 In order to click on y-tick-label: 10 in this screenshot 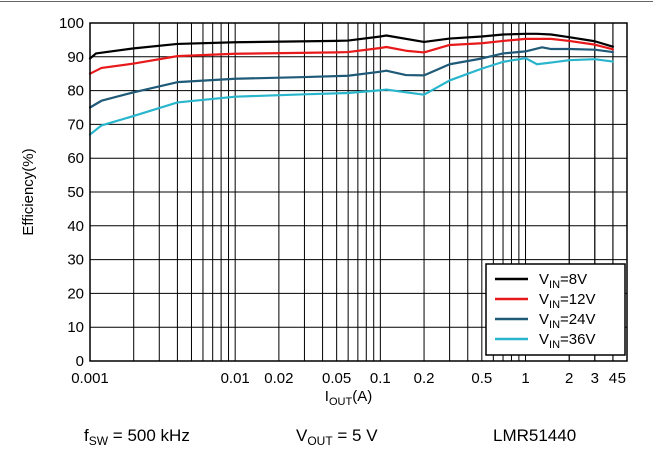, I will do `click(75, 327)`.